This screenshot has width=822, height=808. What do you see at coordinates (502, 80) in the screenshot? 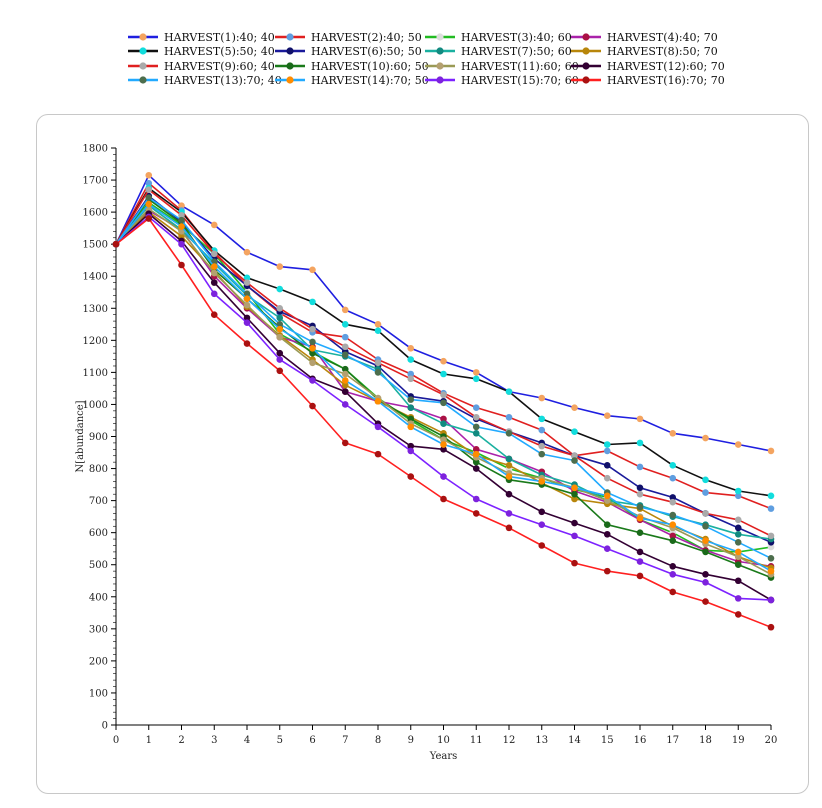
I see `legend-entry: HARVEST(15):70; 60` at bounding box center [502, 80].